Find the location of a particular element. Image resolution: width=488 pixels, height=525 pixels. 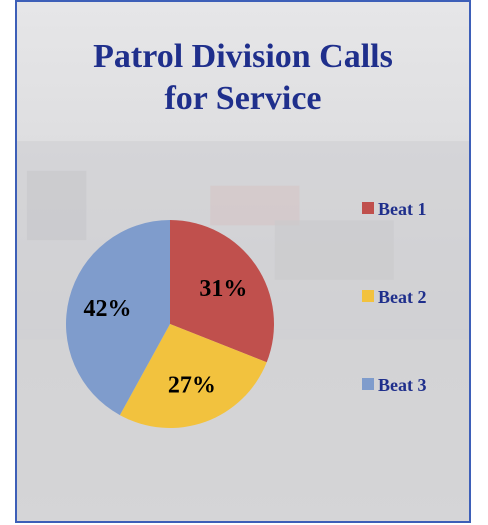

data-label-beat-3: 42% is located at coordinates (108, 309).